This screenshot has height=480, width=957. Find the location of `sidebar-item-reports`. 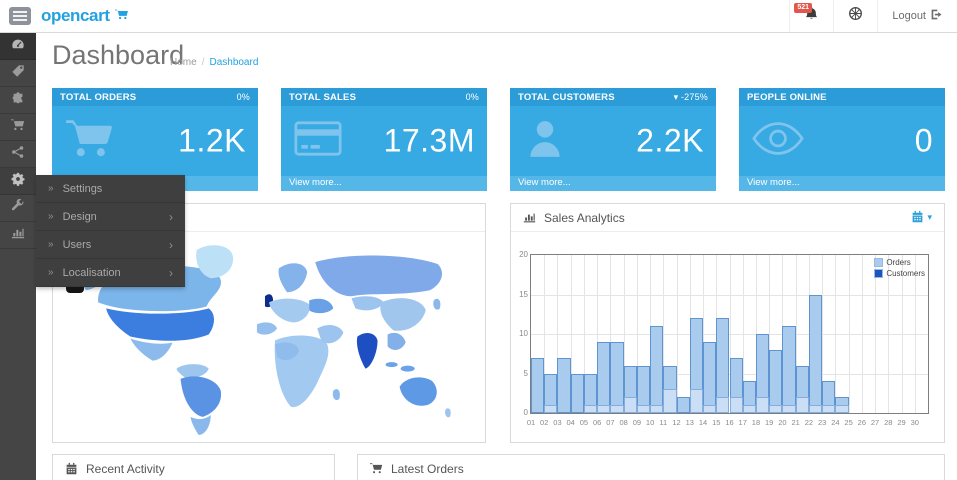

sidebar-item-reports is located at coordinates (18, 235).